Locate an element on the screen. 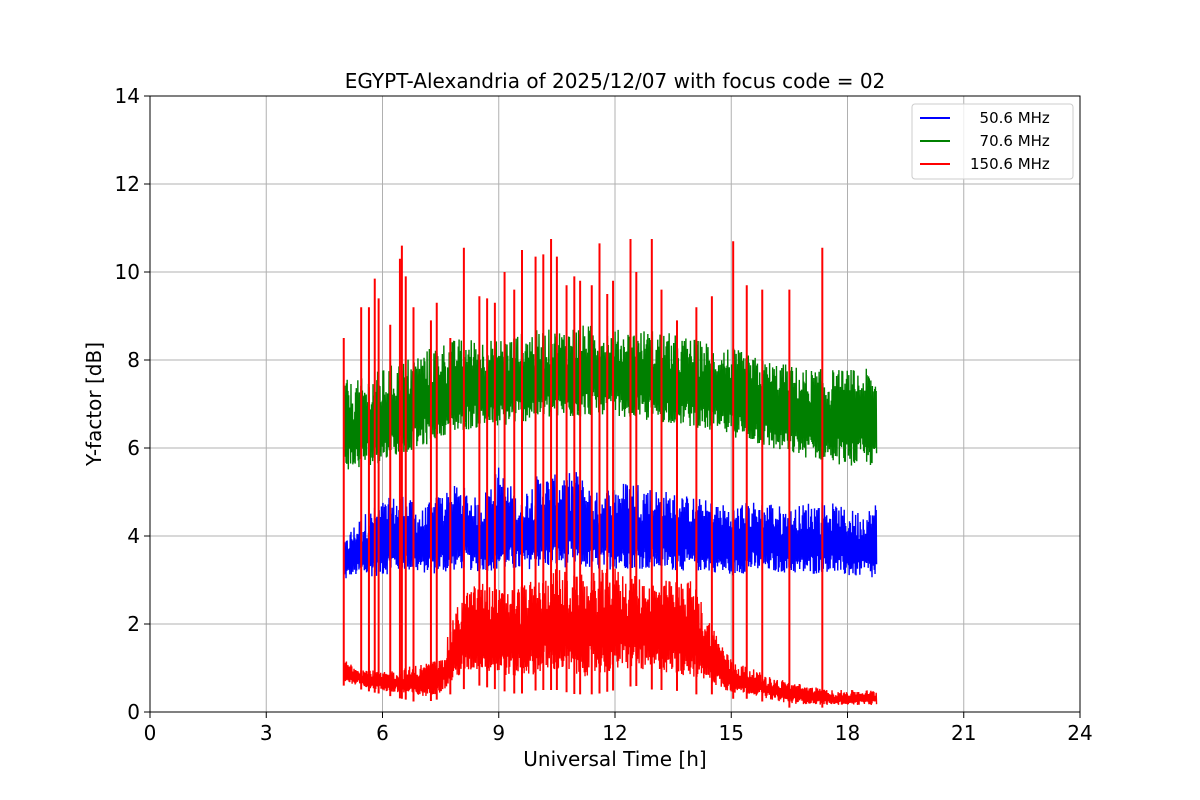 The image size is (1200, 800). x-tick-label: 6 is located at coordinates (382, 733).